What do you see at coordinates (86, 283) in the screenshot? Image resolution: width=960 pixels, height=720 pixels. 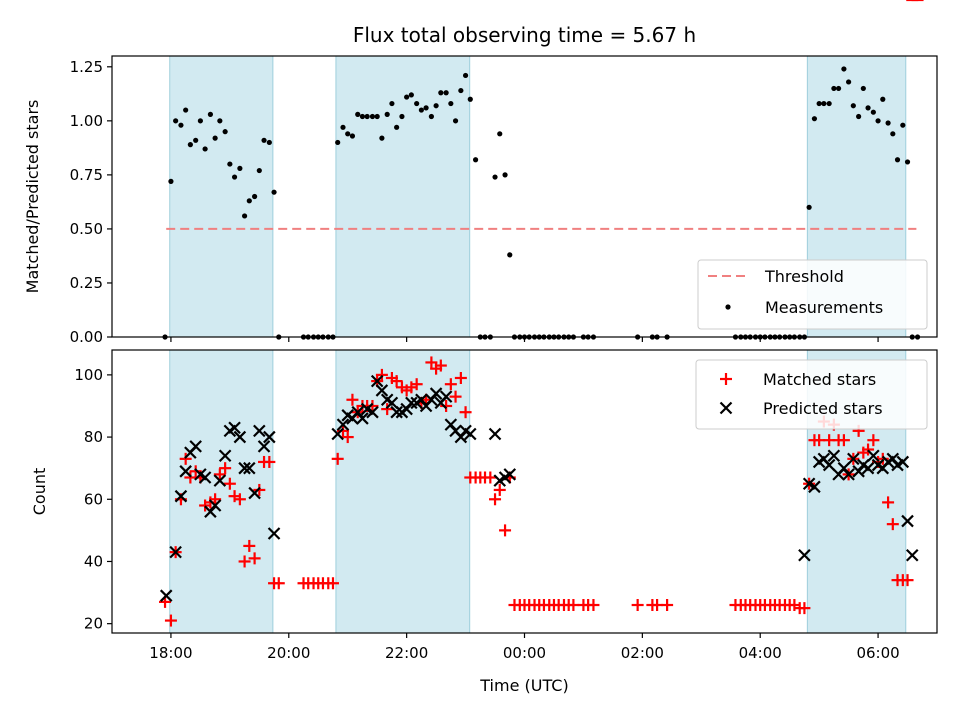 I see `top-ytick-label: 0.25` at bounding box center [86, 283].